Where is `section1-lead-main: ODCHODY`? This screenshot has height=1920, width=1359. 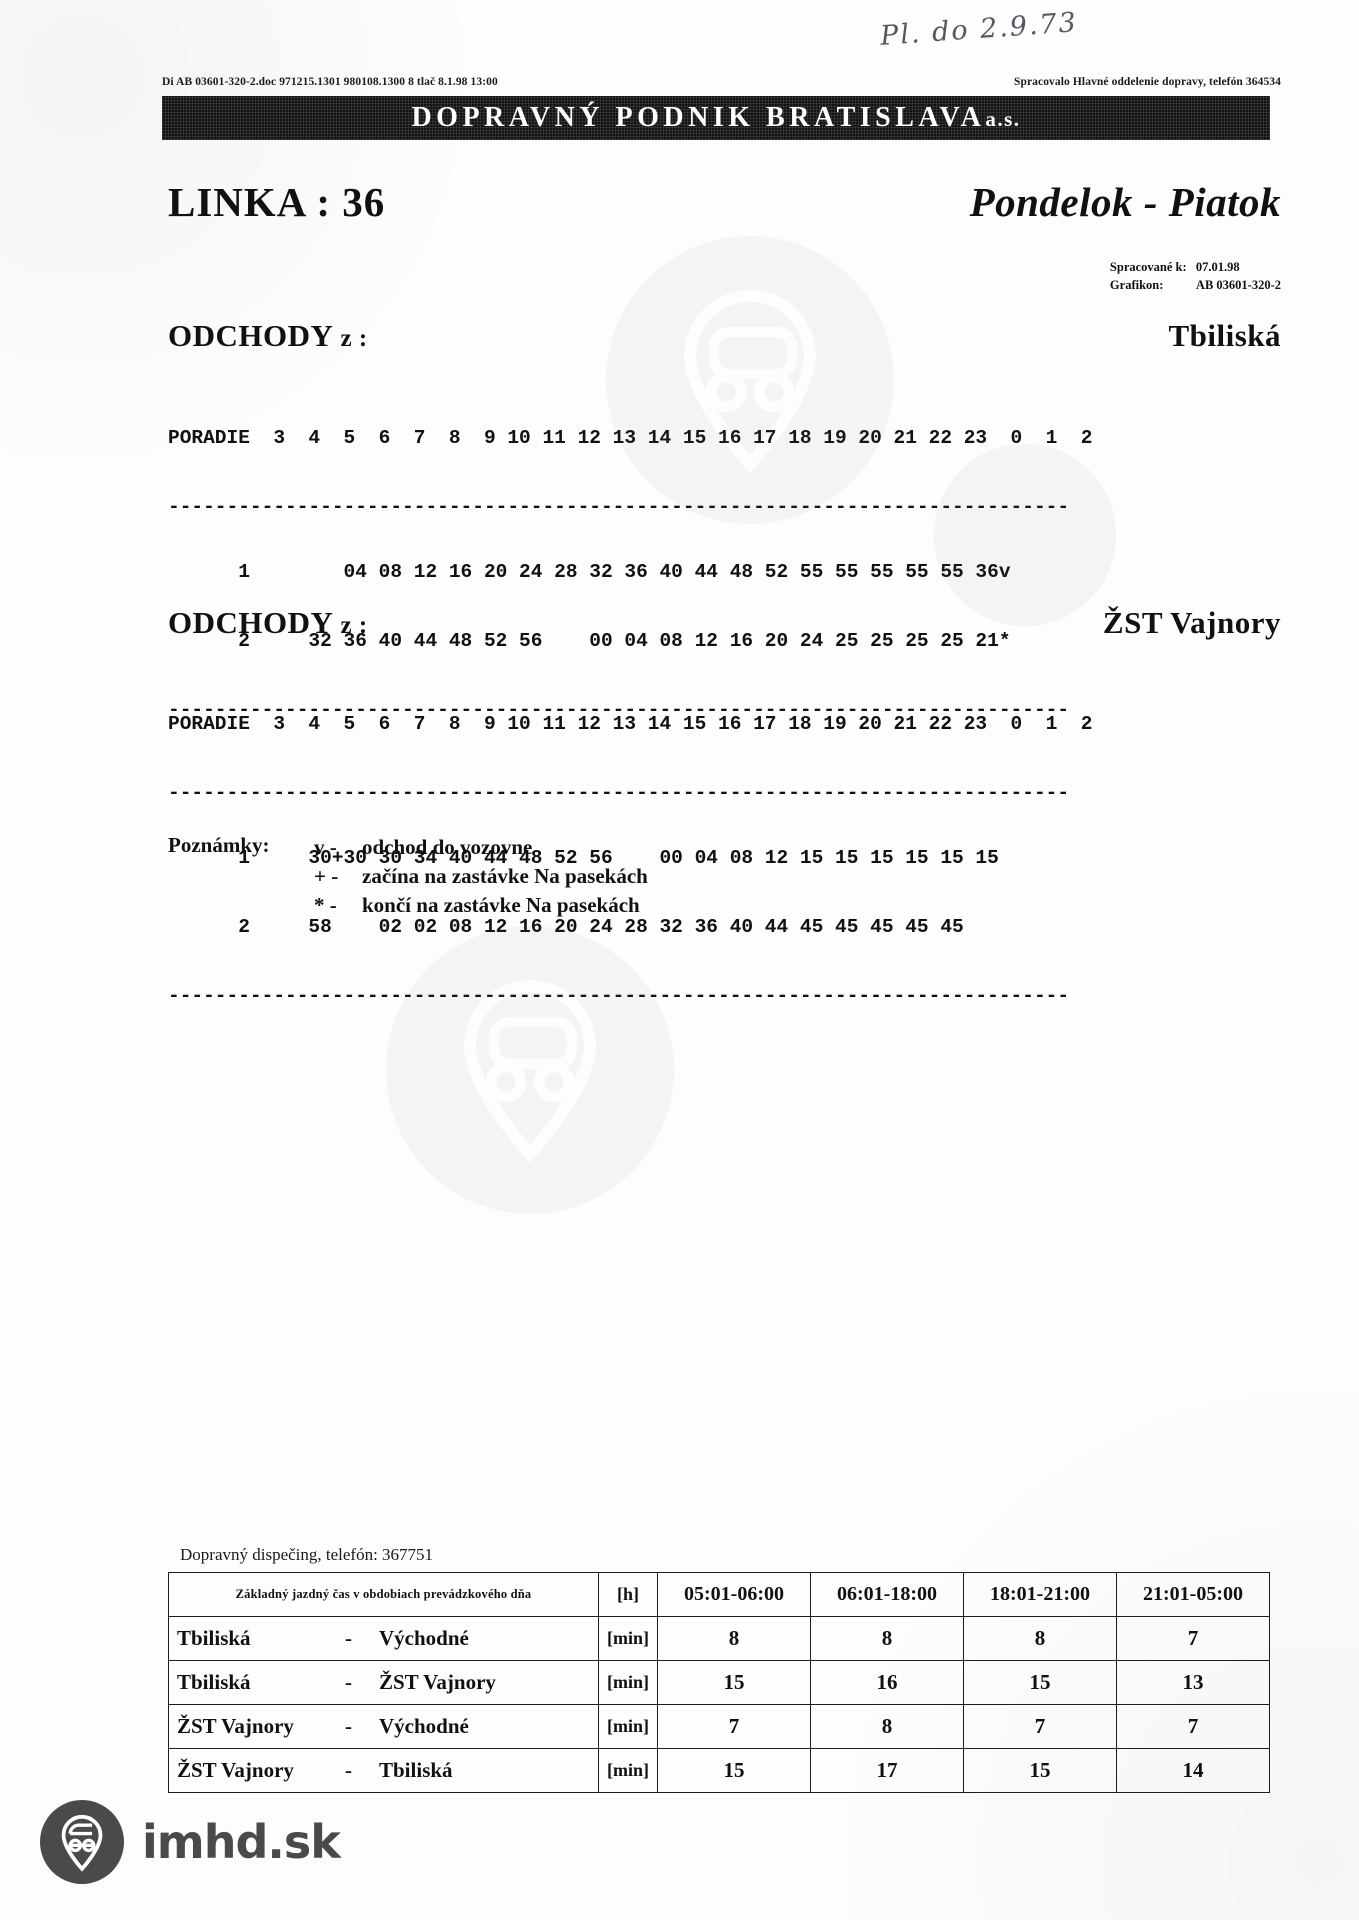 section1-lead-main: ODCHODY is located at coordinates (250, 335).